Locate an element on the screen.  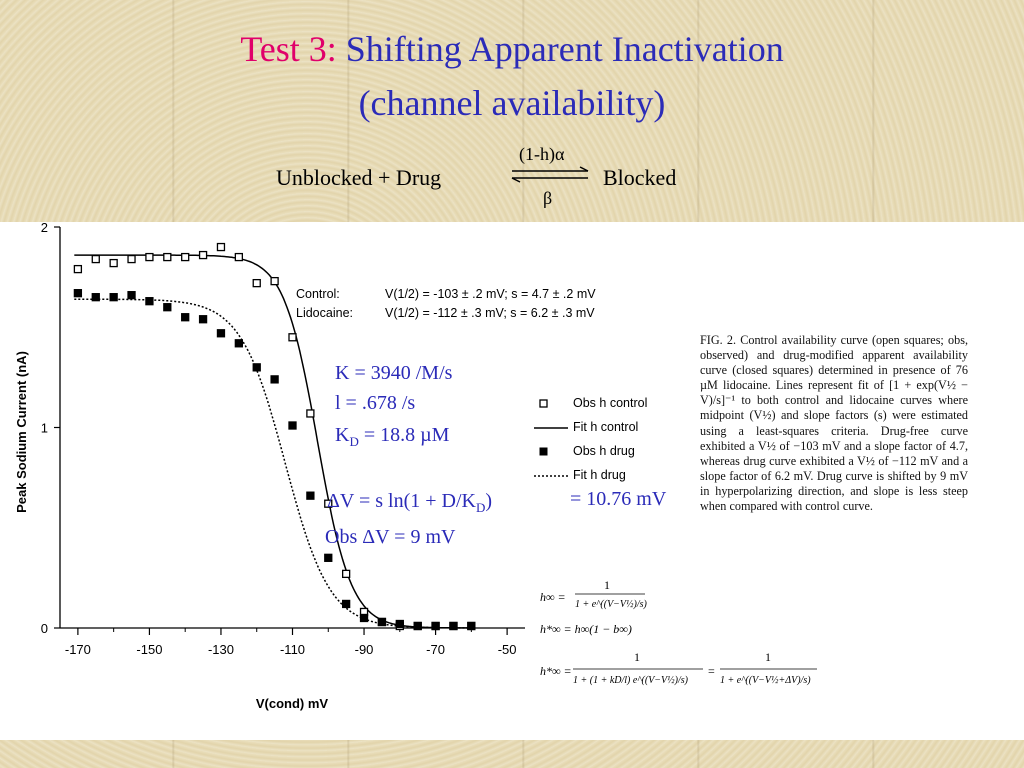
note-l: l = .678 /s is located at coordinates (375, 403).